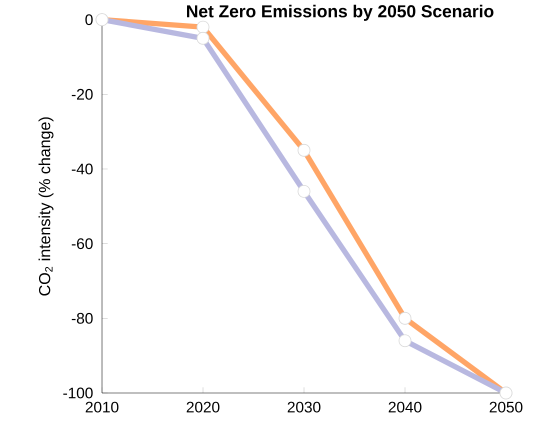  What do you see at coordinates (82, 244) in the screenshot?
I see `y-tick-label: -60` at bounding box center [82, 244].